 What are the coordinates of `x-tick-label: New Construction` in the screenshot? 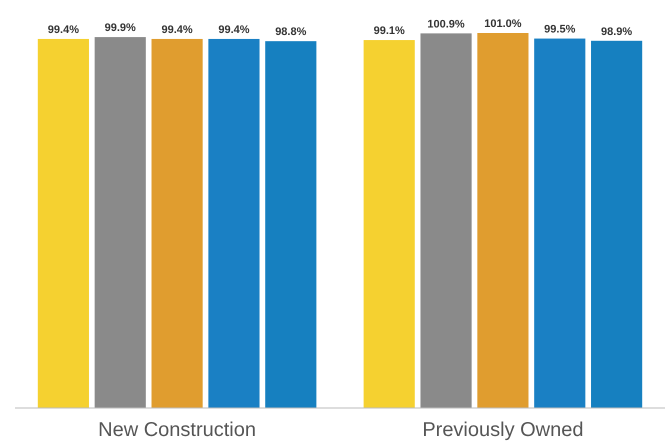 It's located at (177, 430).